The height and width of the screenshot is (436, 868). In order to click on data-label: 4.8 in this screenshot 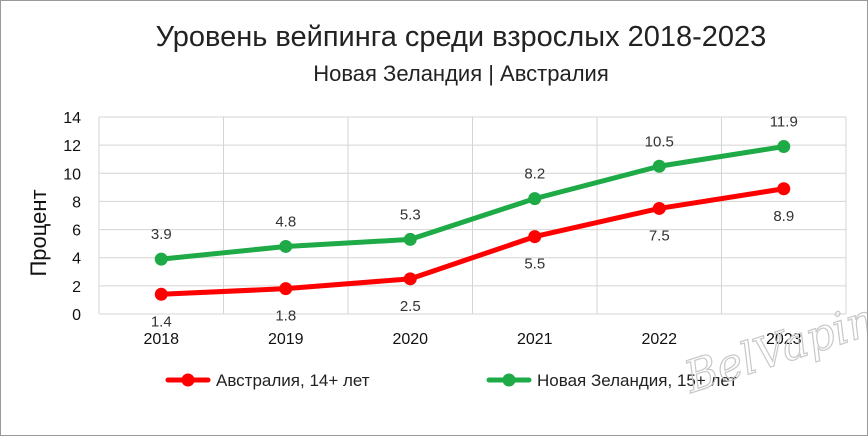, I will do `click(285, 221)`.